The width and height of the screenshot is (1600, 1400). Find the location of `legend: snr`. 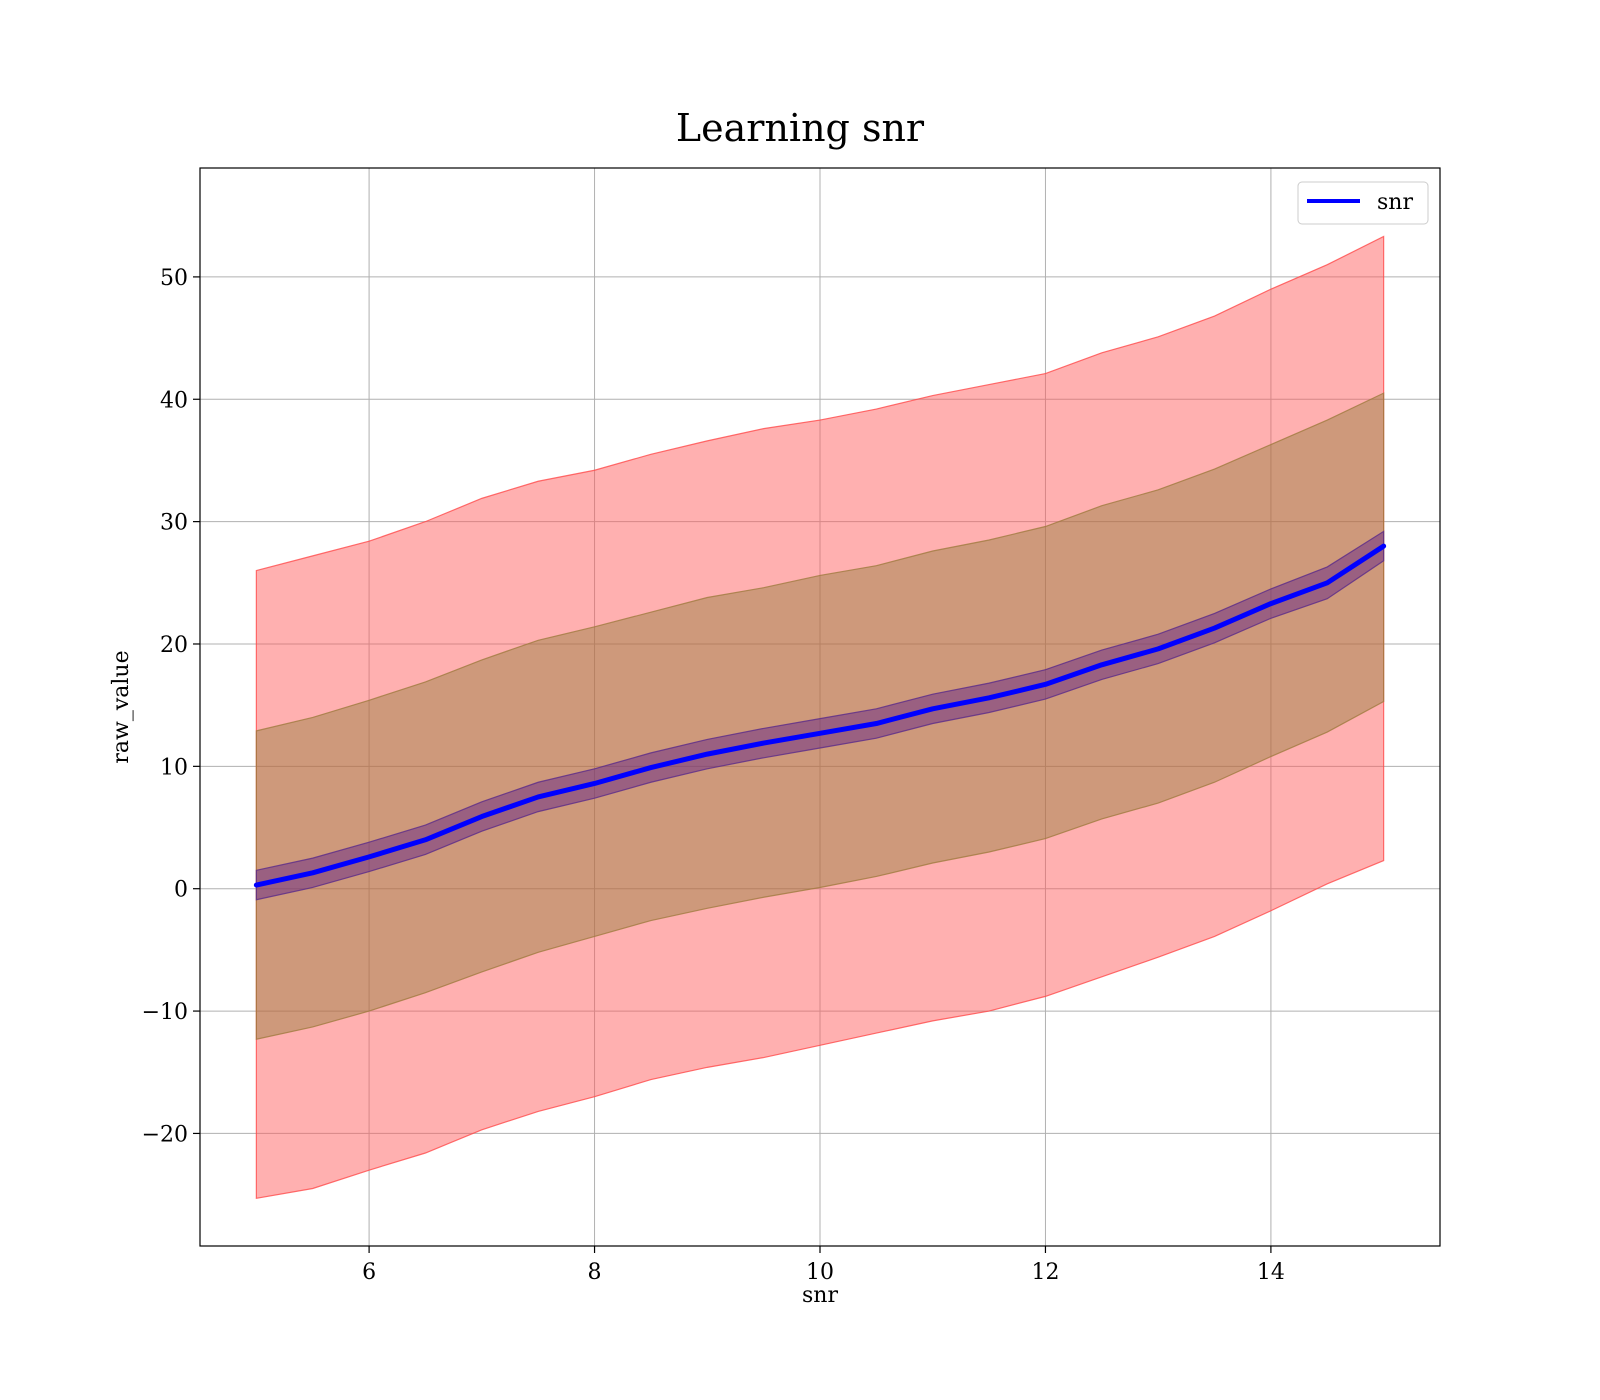

legend: snr is located at coordinates (1363, 203).